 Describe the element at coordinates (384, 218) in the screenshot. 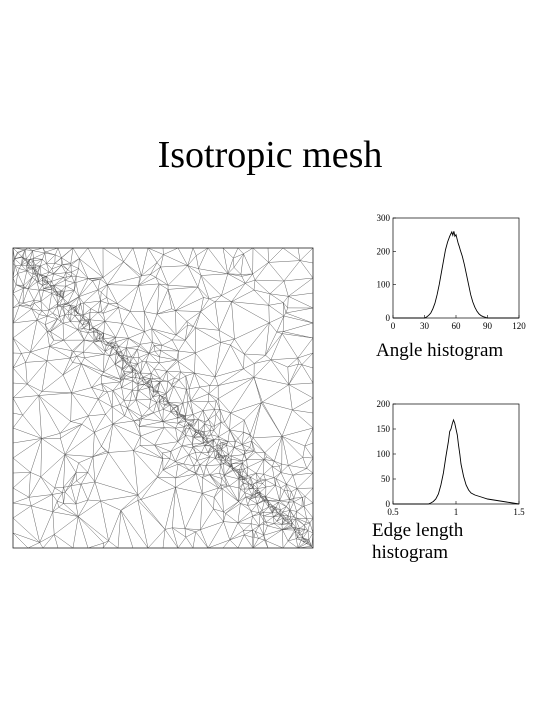

I see `y-tick-label: 300` at that location.